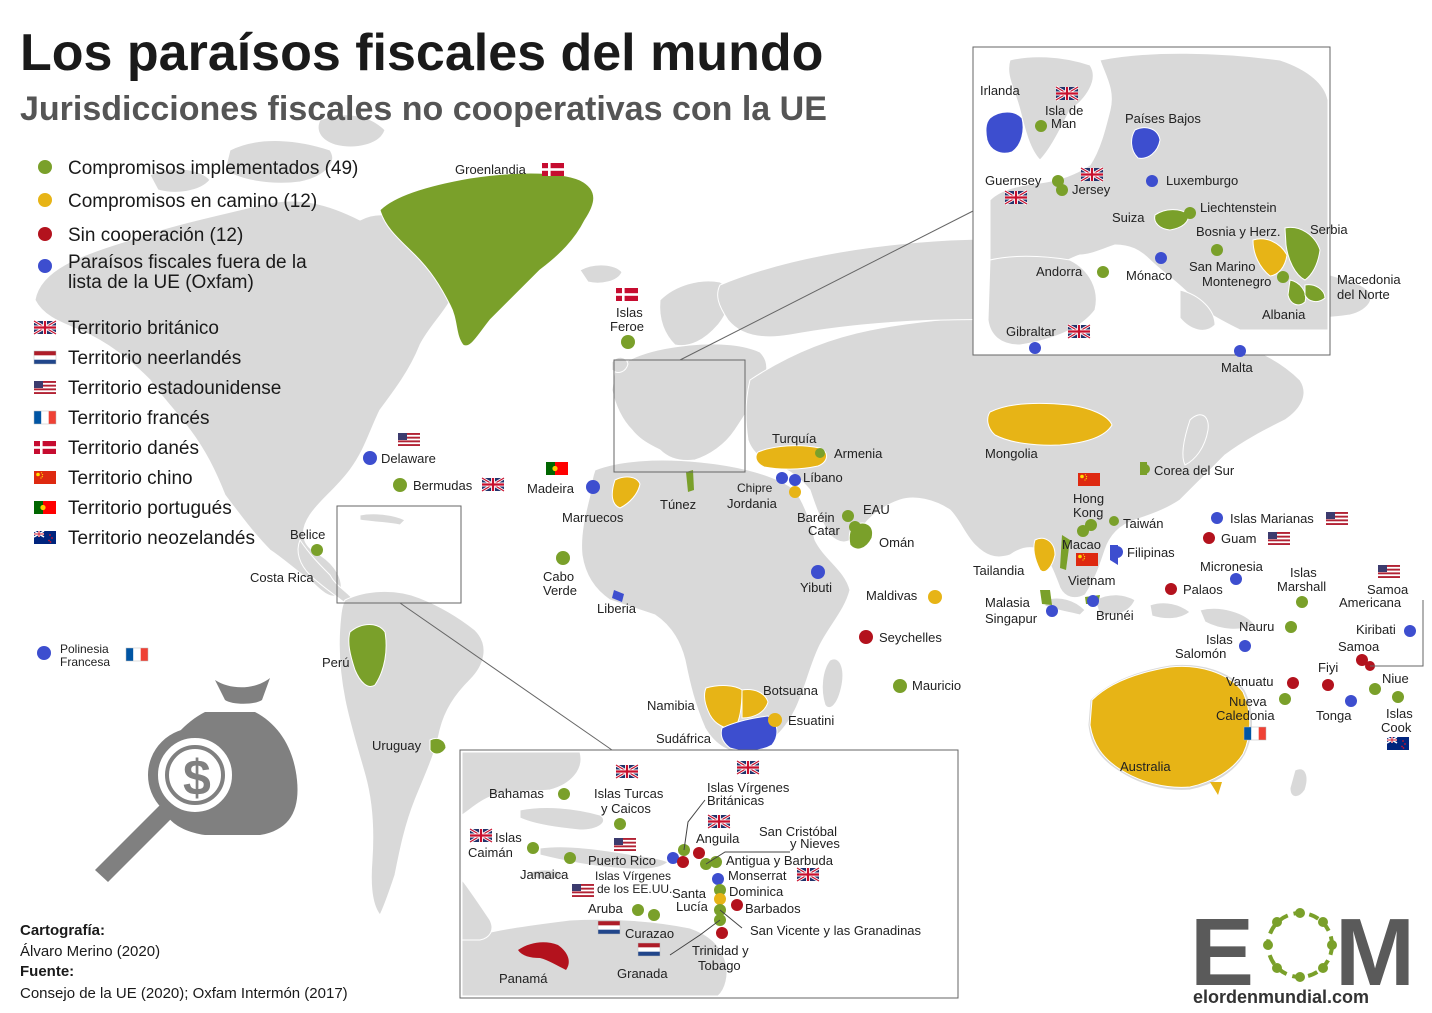  Describe the element at coordinates (1302, 953) in the screenshot. I see `eom-logo: E M elordenmundial.com` at that location.